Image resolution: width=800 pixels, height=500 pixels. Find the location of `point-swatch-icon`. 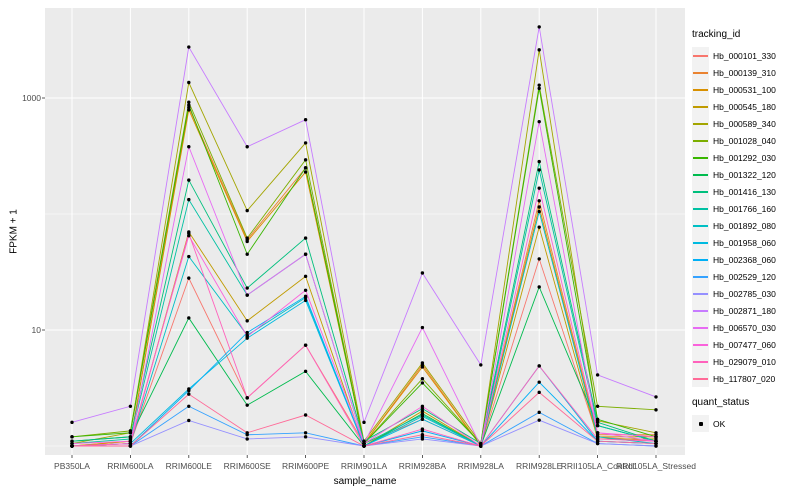

point-swatch-icon is located at coordinates (700, 423).